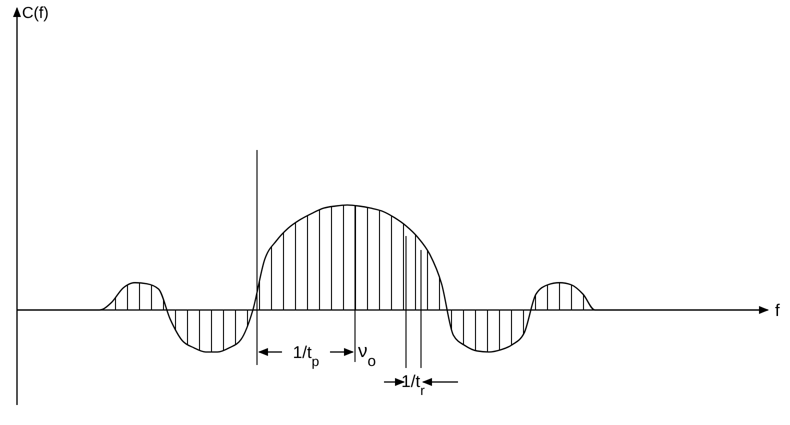 This screenshot has height=425, width=790. What do you see at coordinates (306, 355) in the screenshot?
I see `annotation: 1/t$_{p}$` at bounding box center [306, 355].